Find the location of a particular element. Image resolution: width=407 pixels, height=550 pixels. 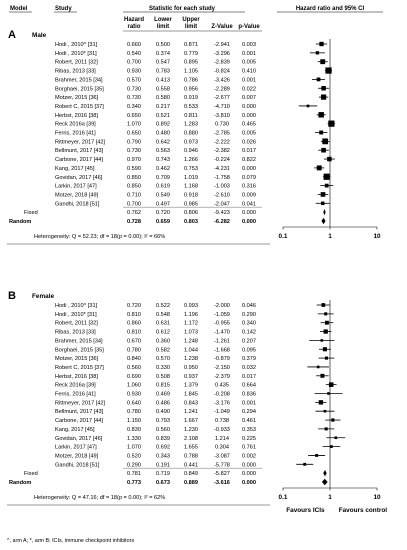

study-name: Herbst, 2016 [38] is located at coordinates (76, 116).